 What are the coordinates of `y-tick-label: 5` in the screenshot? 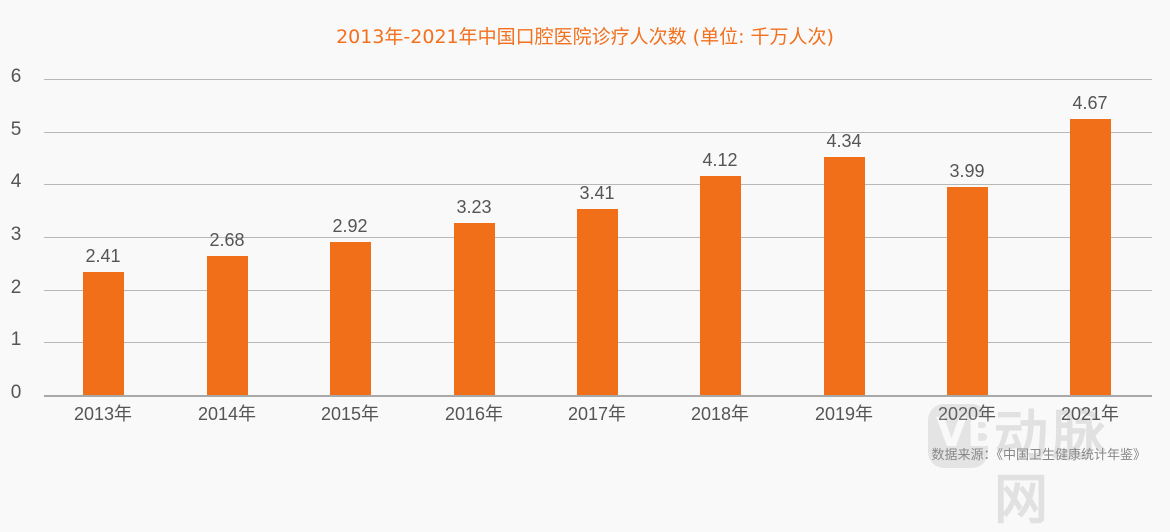 It's located at (16, 129).